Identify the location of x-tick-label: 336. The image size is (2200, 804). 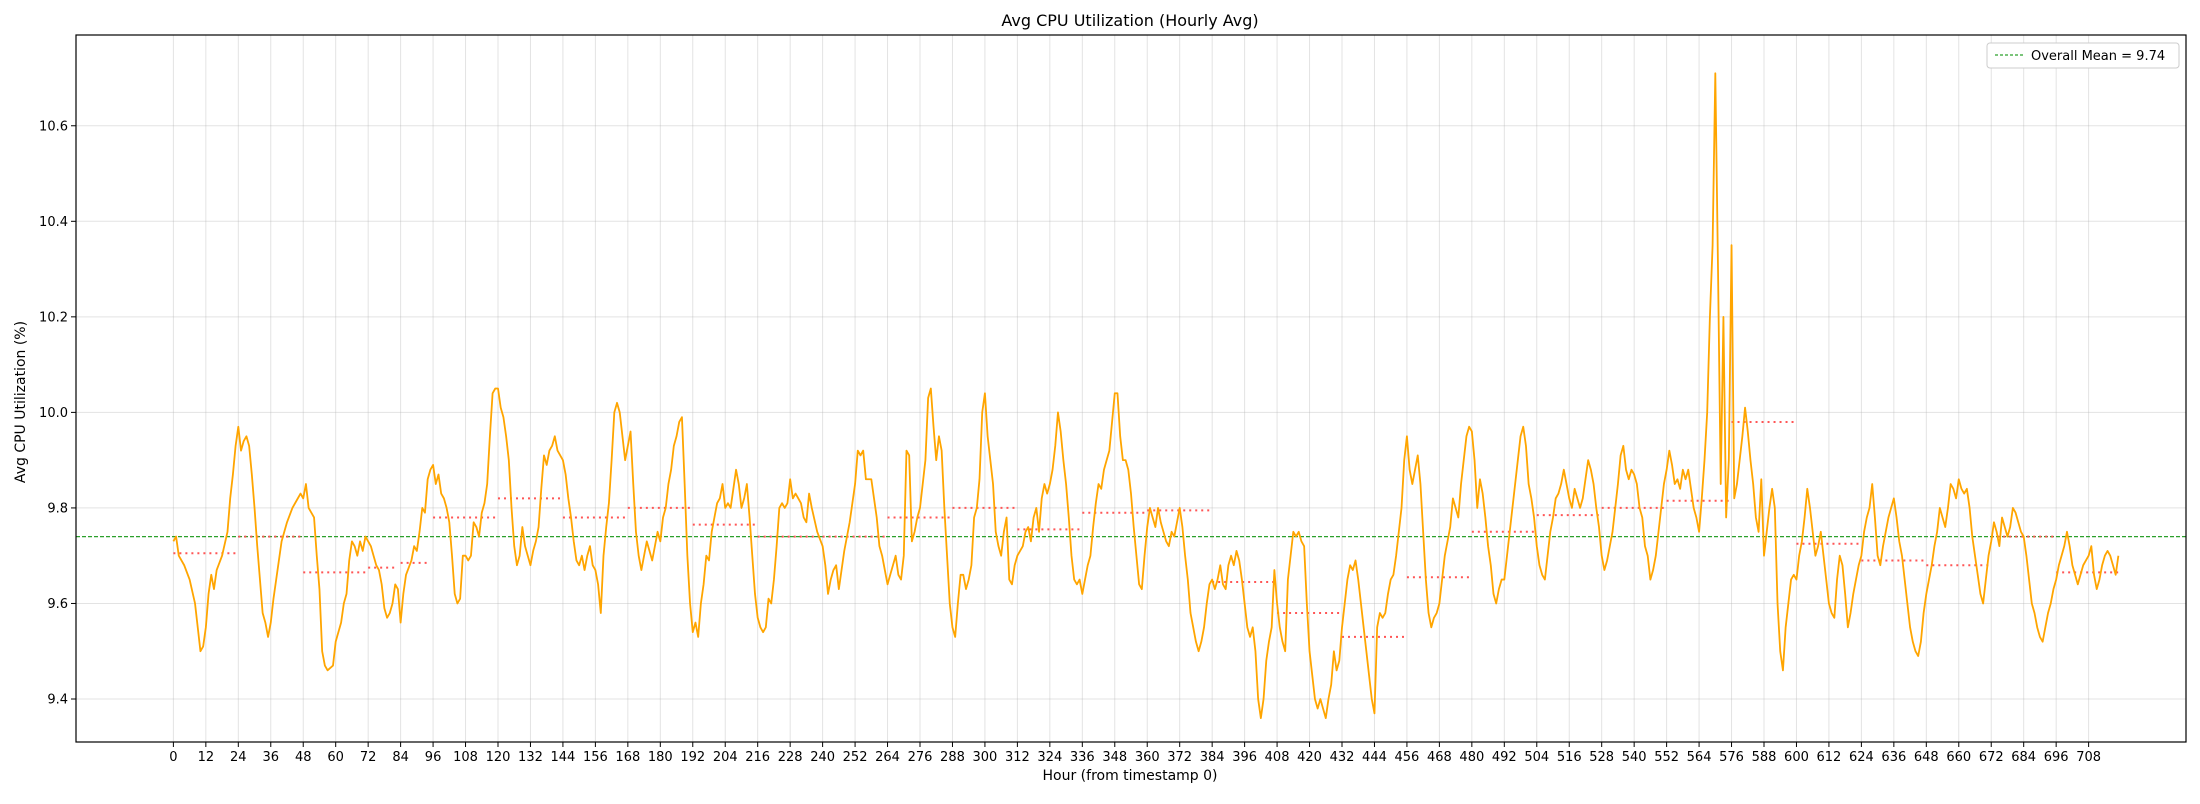
(1082, 757).